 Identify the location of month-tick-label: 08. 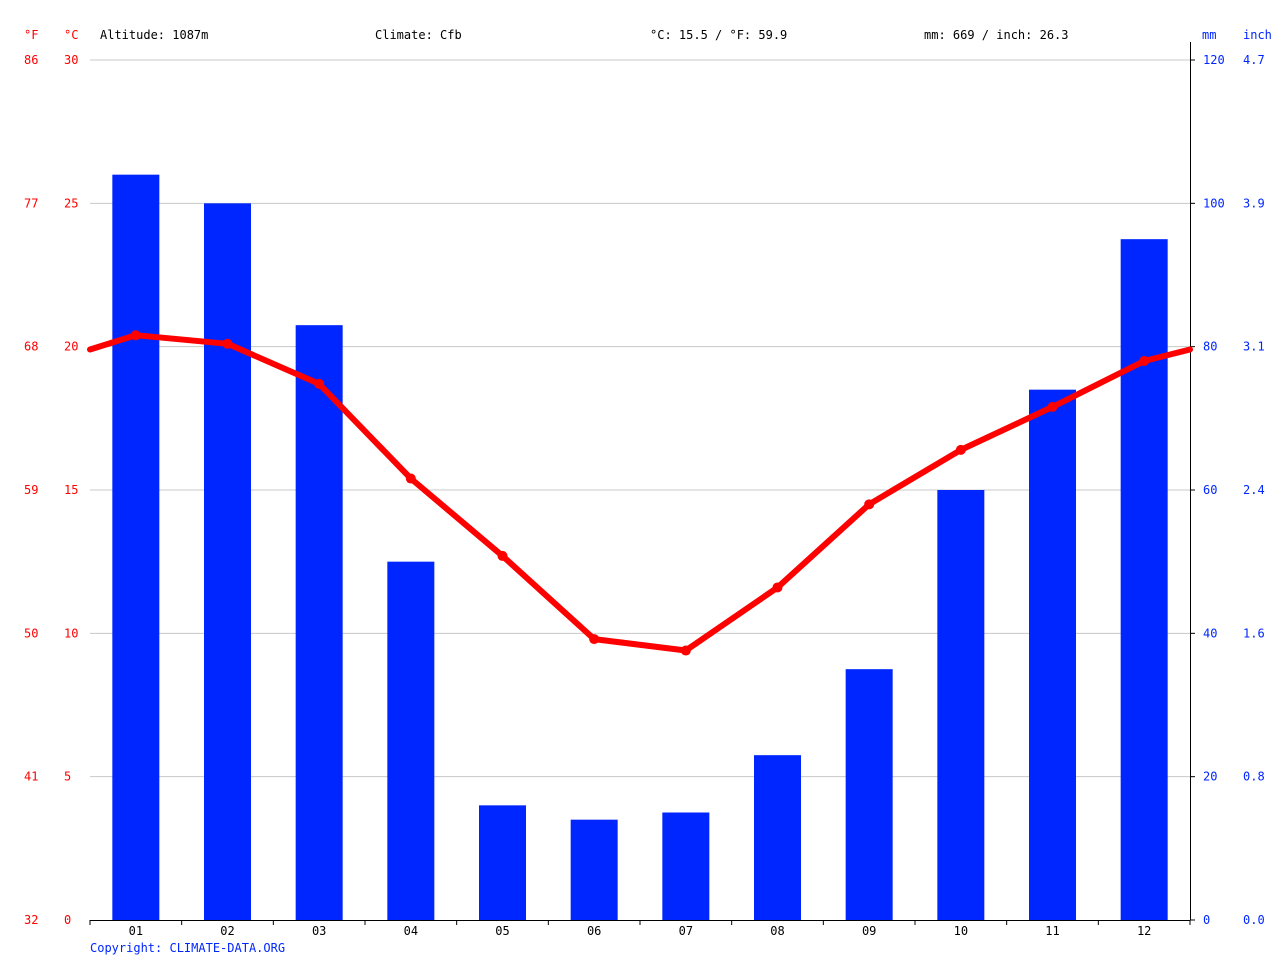
(777, 931).